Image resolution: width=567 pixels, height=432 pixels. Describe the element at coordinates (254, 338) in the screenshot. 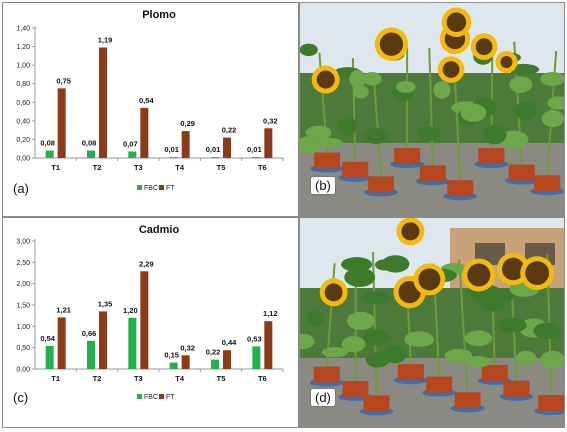

I see `data-label: 0,53` at that location.